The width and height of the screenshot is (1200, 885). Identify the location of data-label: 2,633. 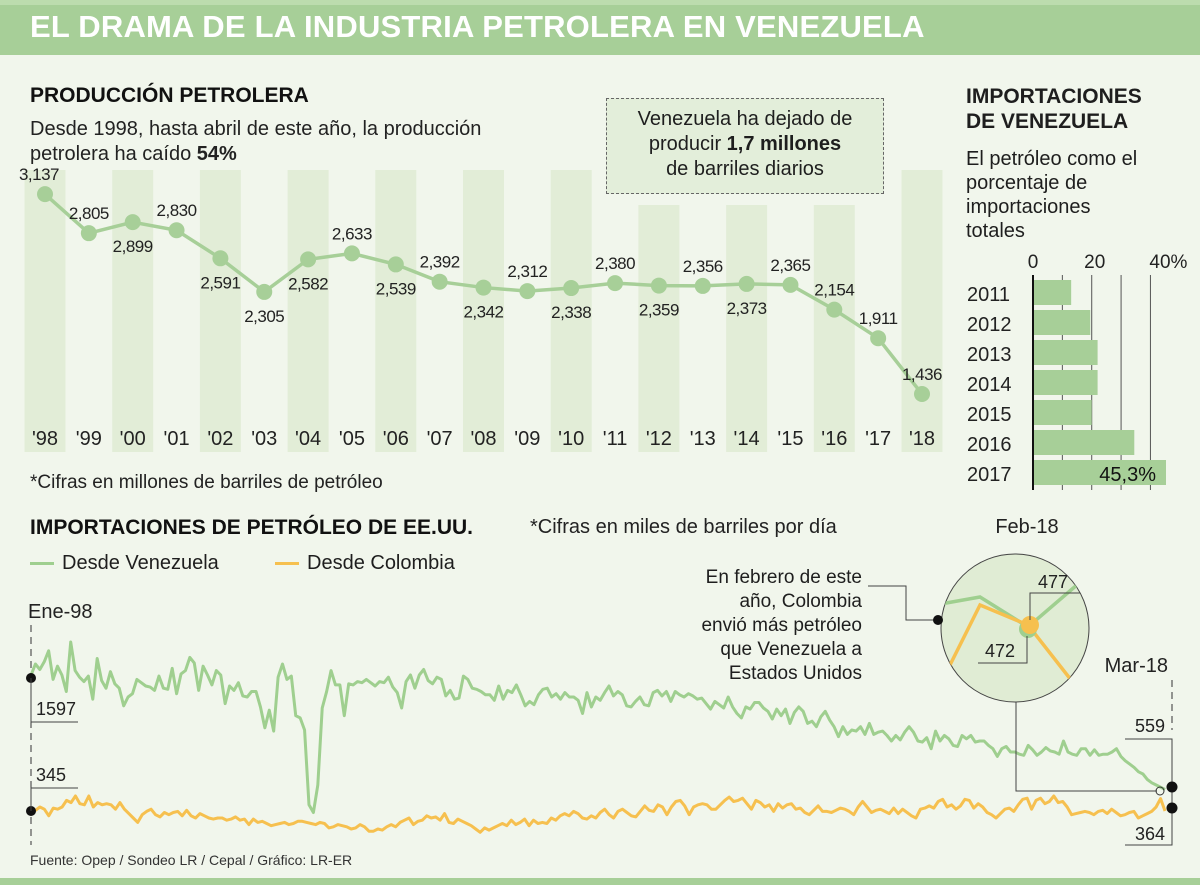
(352, 233).